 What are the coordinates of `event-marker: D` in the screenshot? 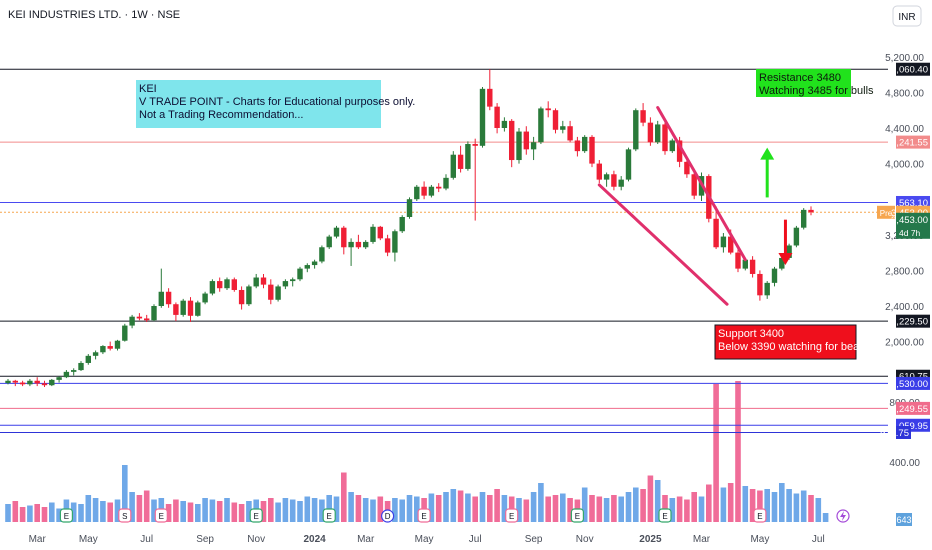 It's located at (388, 516).